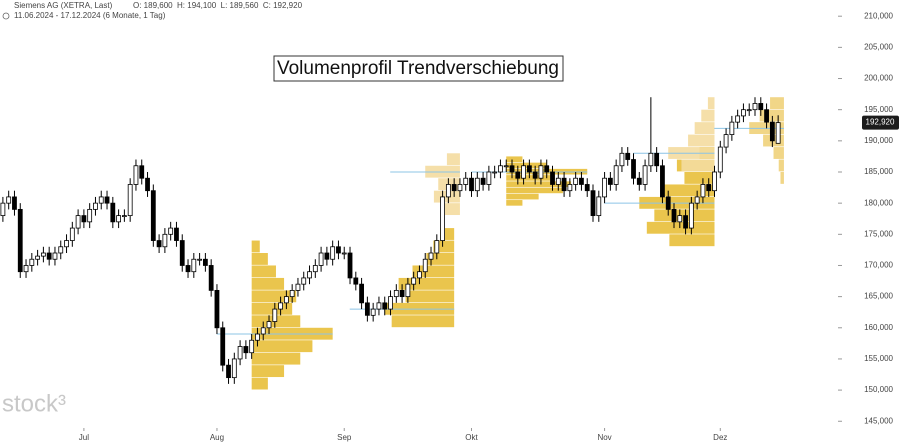 This screenshot has height=445, width=900. I want to click on y-tick-label: 200,000, so click(878, 78).